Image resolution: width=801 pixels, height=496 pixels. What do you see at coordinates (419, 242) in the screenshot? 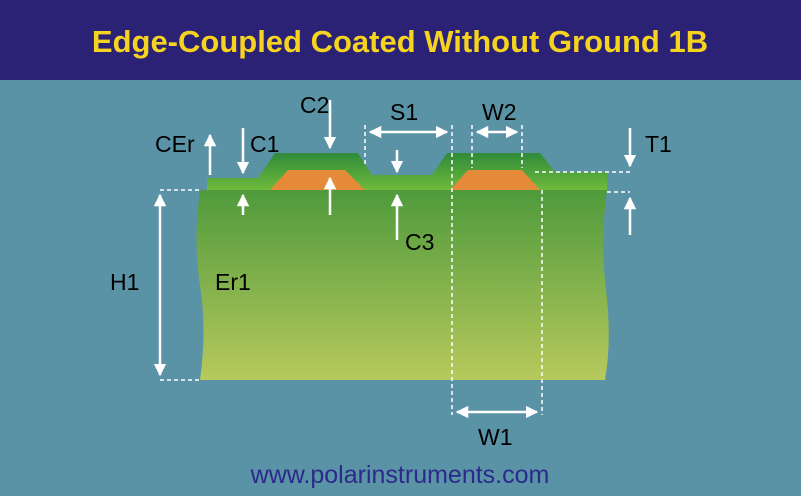
I see `label-c3: C3` at bounding box center [419, 242].